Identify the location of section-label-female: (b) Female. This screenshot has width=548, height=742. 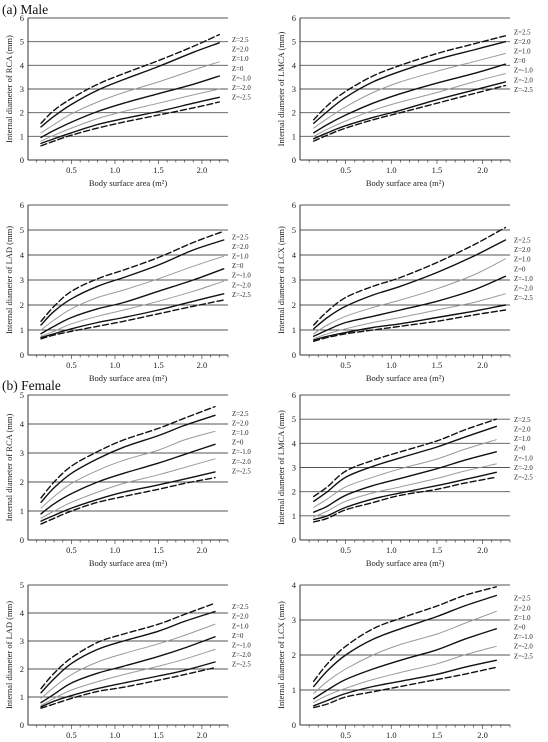
(31, 385).